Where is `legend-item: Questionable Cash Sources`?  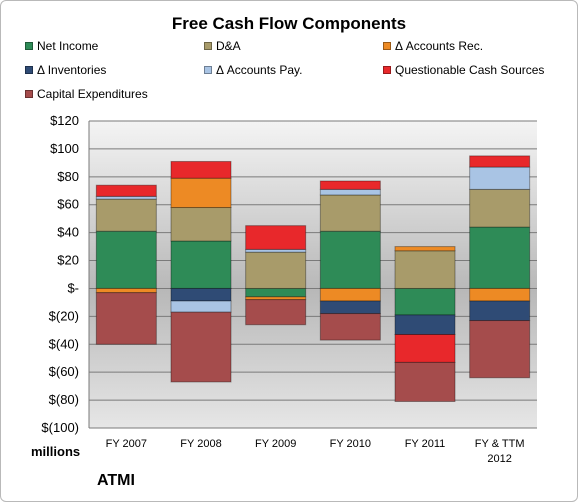 legend-item: Questionable Cash Sources is located at coordinates (463, 70).